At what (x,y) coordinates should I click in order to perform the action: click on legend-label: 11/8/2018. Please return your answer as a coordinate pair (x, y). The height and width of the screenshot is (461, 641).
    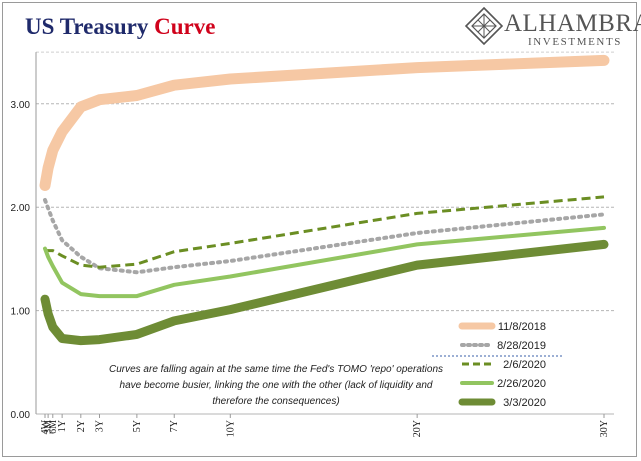
    Looking at the image, I should click on (522, 327).